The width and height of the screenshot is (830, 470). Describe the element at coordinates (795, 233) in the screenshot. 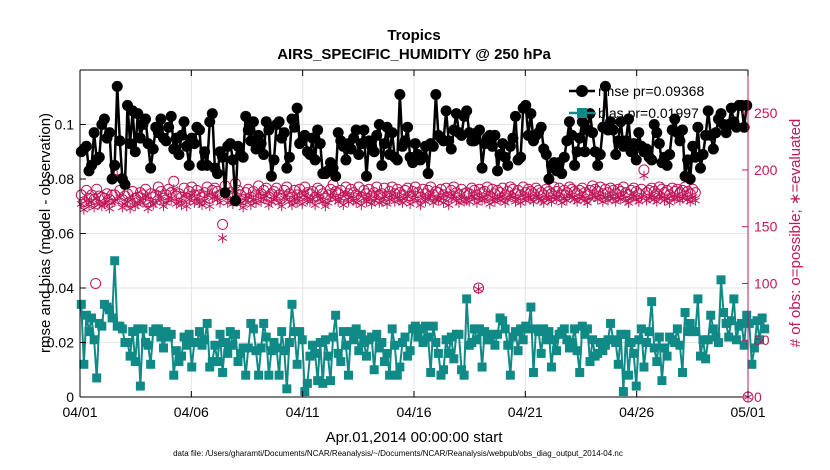

I see `y2-axis-label: # of obs: o=possible; ∗=evaluated` at that location.